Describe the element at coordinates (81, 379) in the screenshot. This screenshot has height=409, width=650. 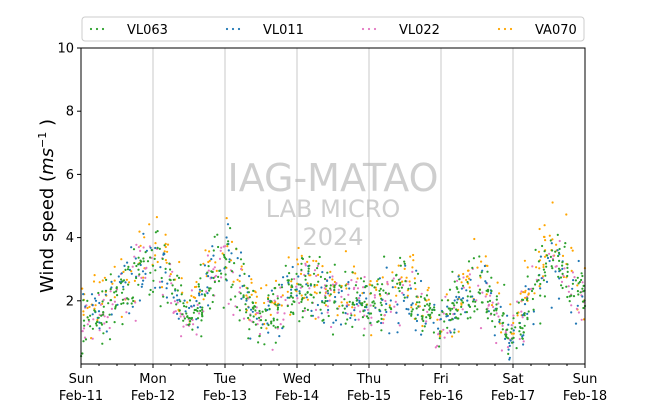
I see `x-tick-day: Sun` at that location.